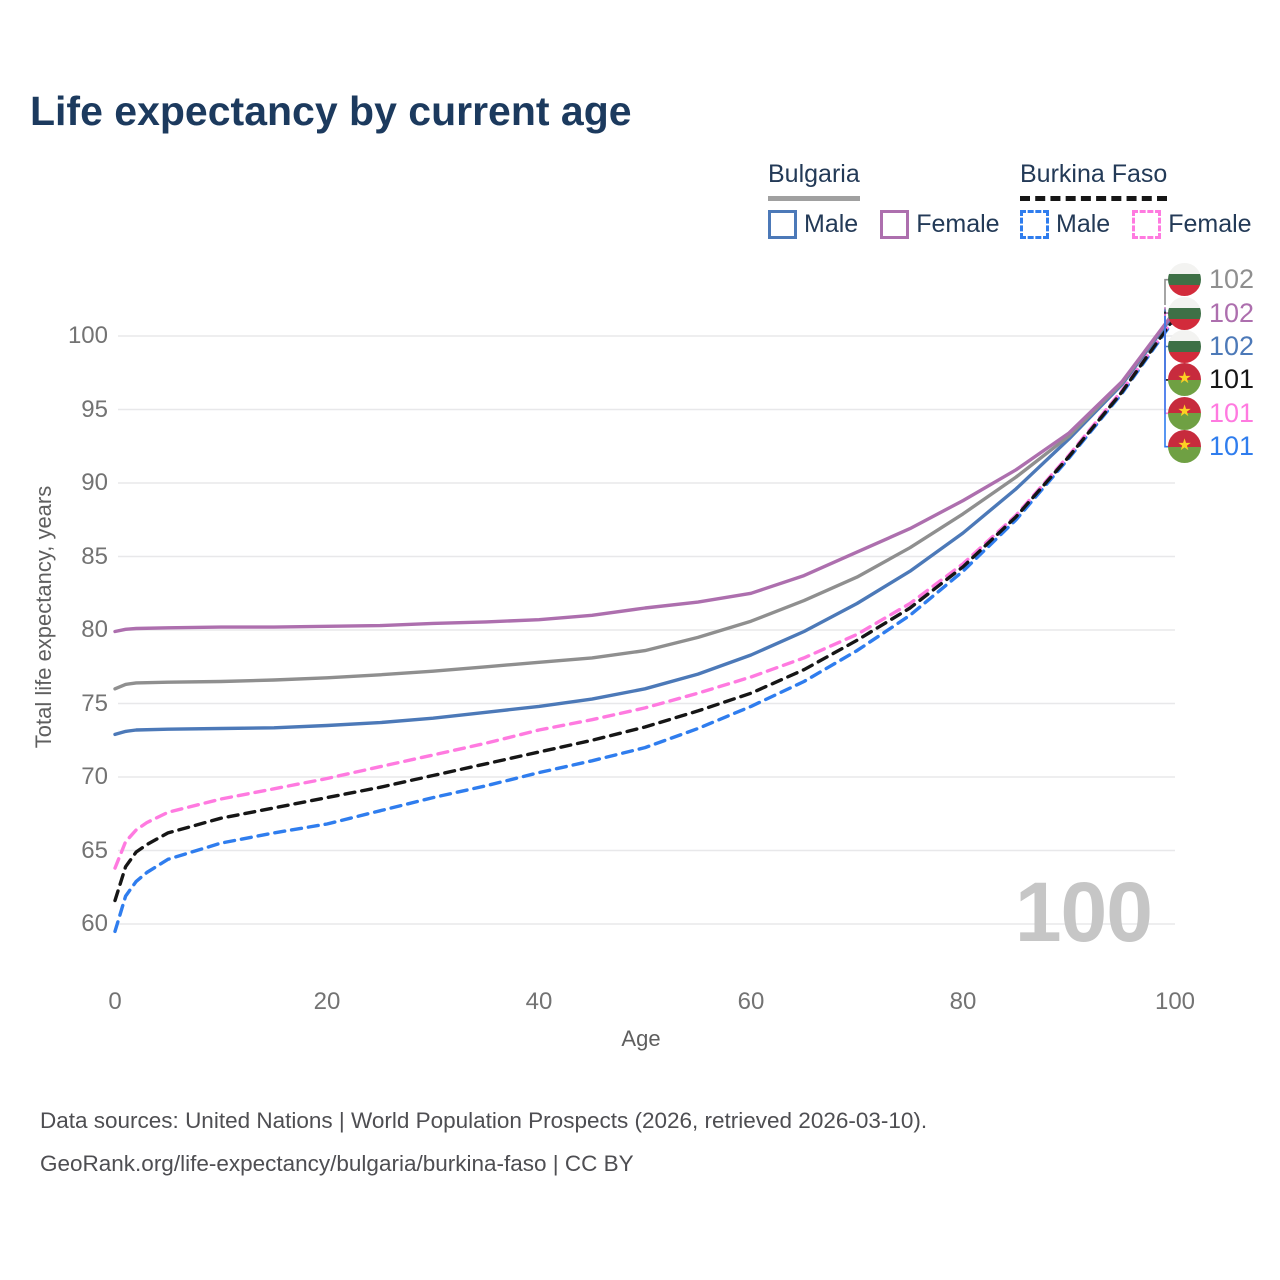 The width and height of the screenshot is (1280, 1280). Describe the element at coordinates (87, 335) in the screenshot. I see `y-tick-label: 100` at that location.